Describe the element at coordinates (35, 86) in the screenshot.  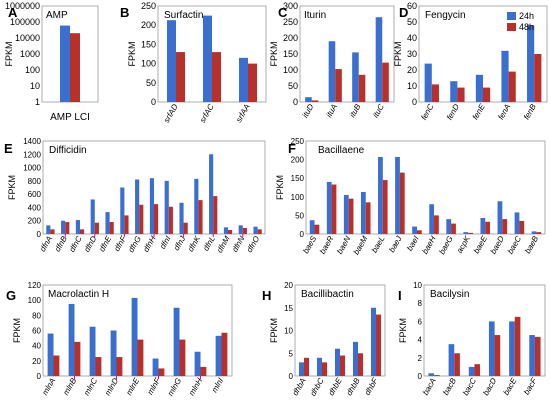
I see `y-tick-label: 10` at that location.